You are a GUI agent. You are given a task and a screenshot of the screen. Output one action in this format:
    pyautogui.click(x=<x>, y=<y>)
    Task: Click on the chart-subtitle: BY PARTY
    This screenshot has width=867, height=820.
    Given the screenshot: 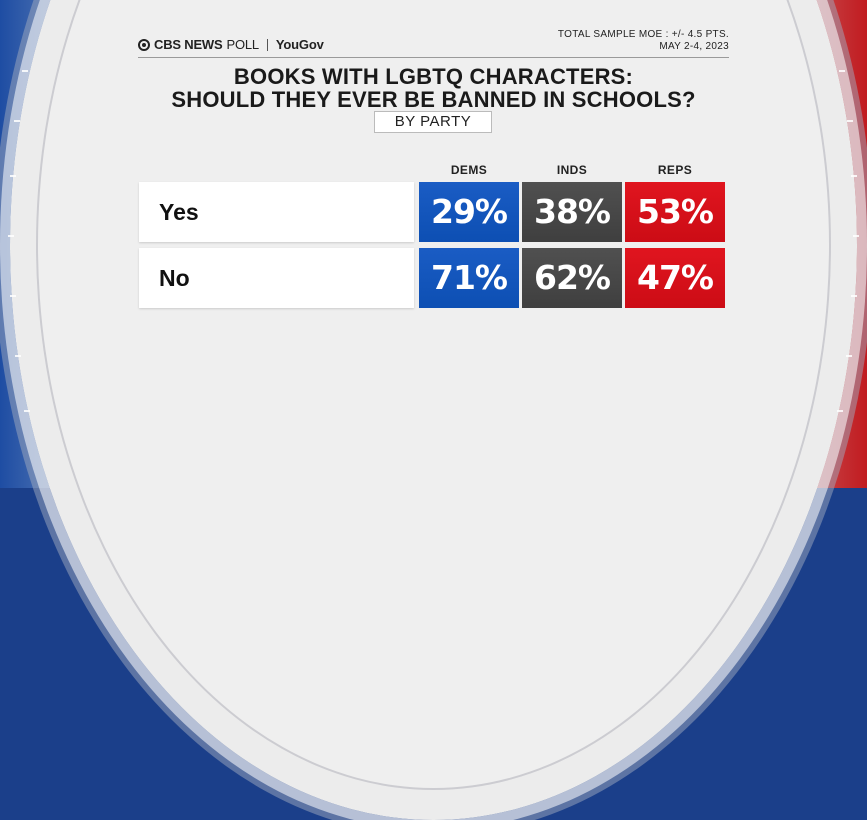 What is the action you would take?
    pyautogui.click(x=433, y=122)
    